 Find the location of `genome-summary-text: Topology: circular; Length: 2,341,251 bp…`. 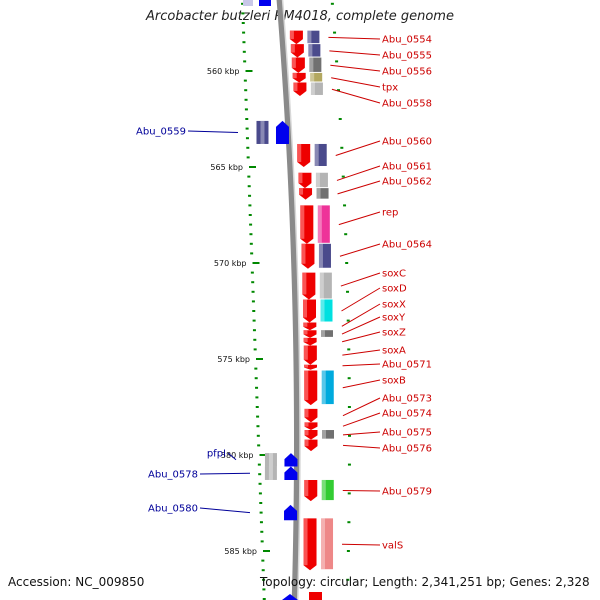

genome-summary-text: Topology: circular; Length: 2,341,251 bp… is located at coordinates (425, 582).